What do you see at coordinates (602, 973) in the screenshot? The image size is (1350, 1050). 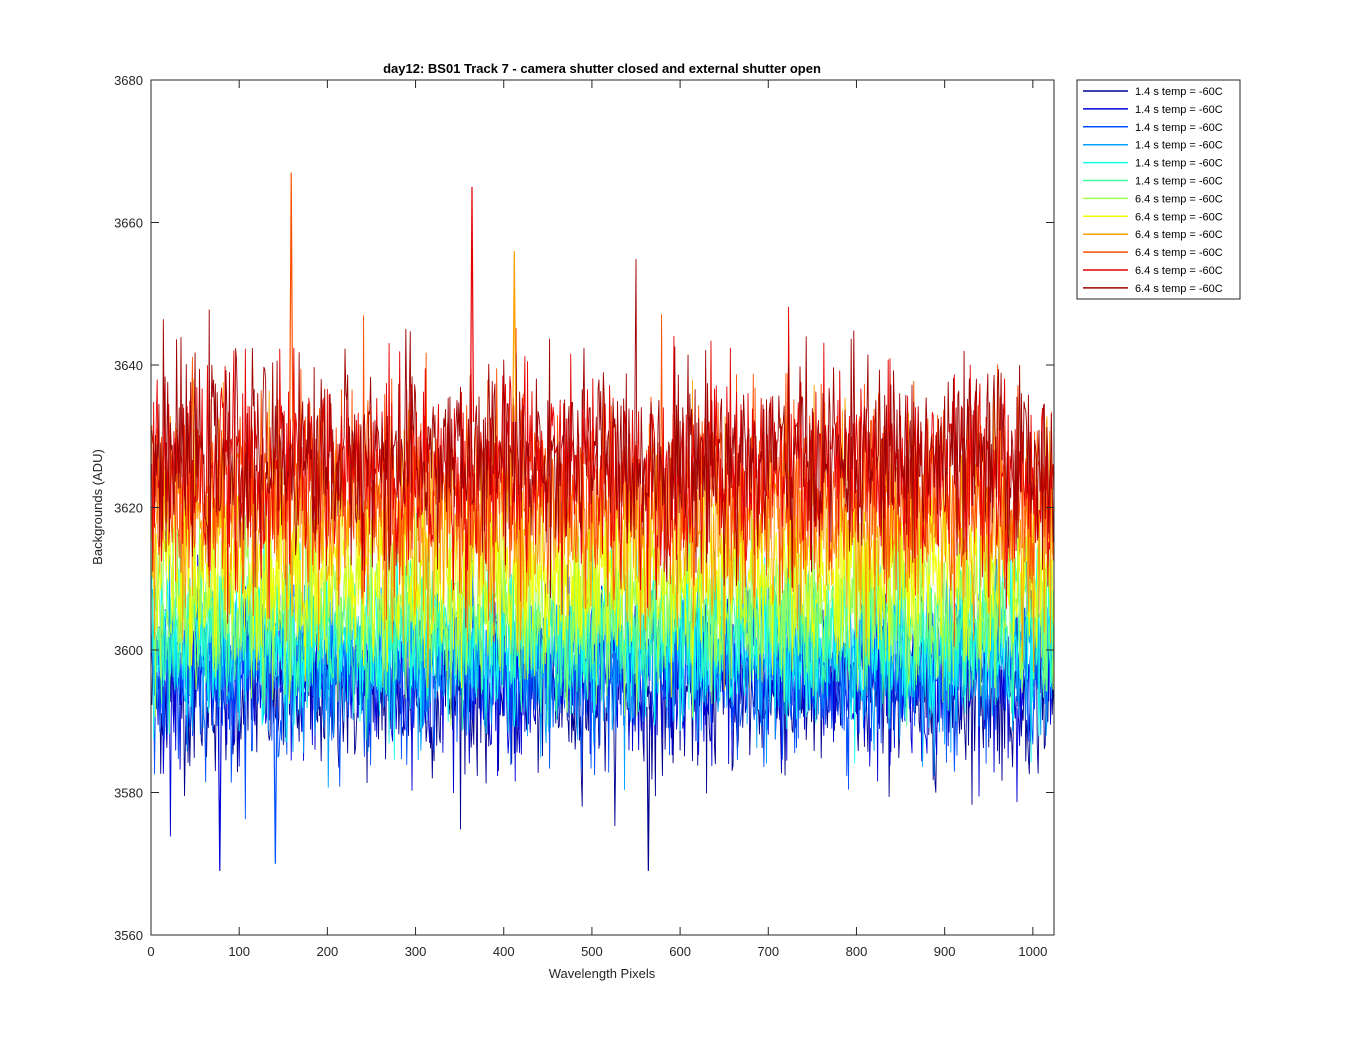 I see `x-axis-label: Wavelength Pixels` at bounding box center [602, 973].